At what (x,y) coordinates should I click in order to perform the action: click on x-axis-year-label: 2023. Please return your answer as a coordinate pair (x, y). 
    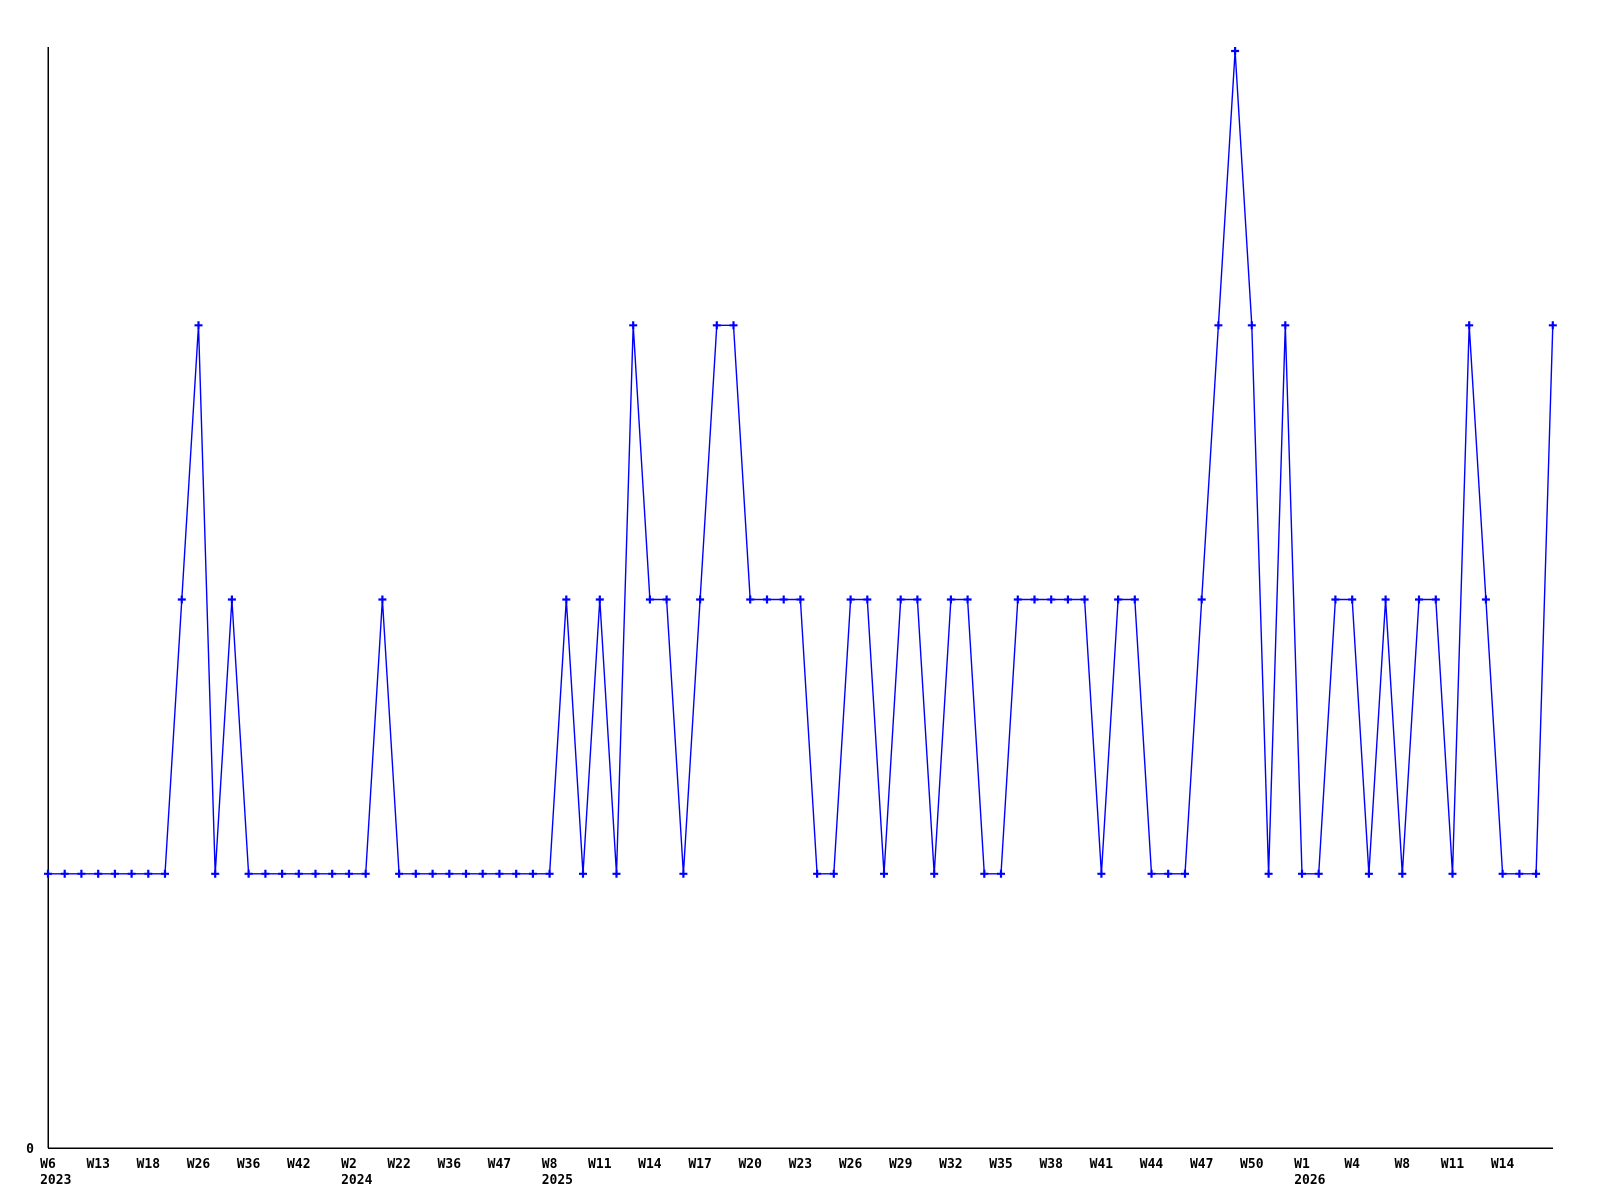
    Looking at the image, I should click on (55, 1180).